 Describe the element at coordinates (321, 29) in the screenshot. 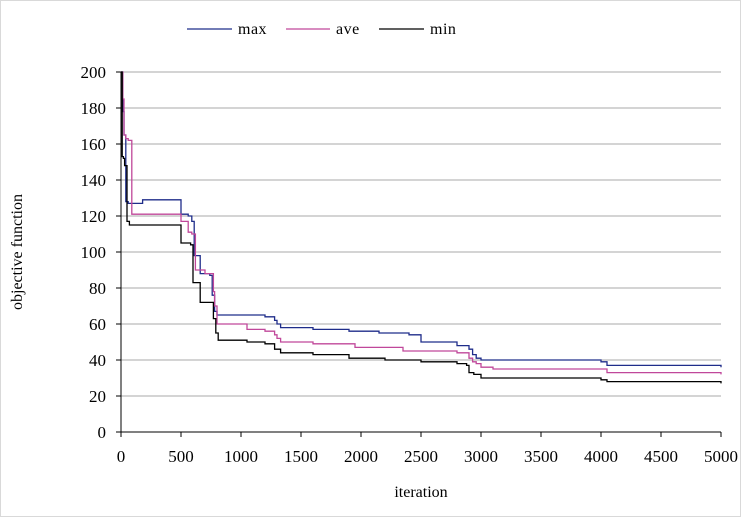

I see `legend: max ave min` at that location.